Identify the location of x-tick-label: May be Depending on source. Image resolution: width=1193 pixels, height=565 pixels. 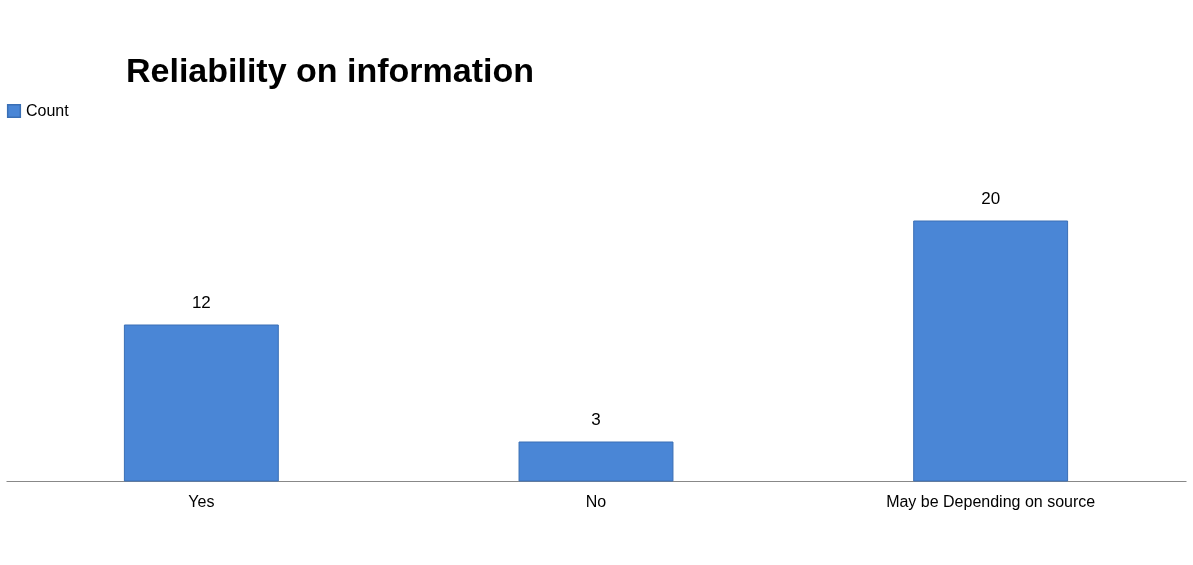
(991, 501).